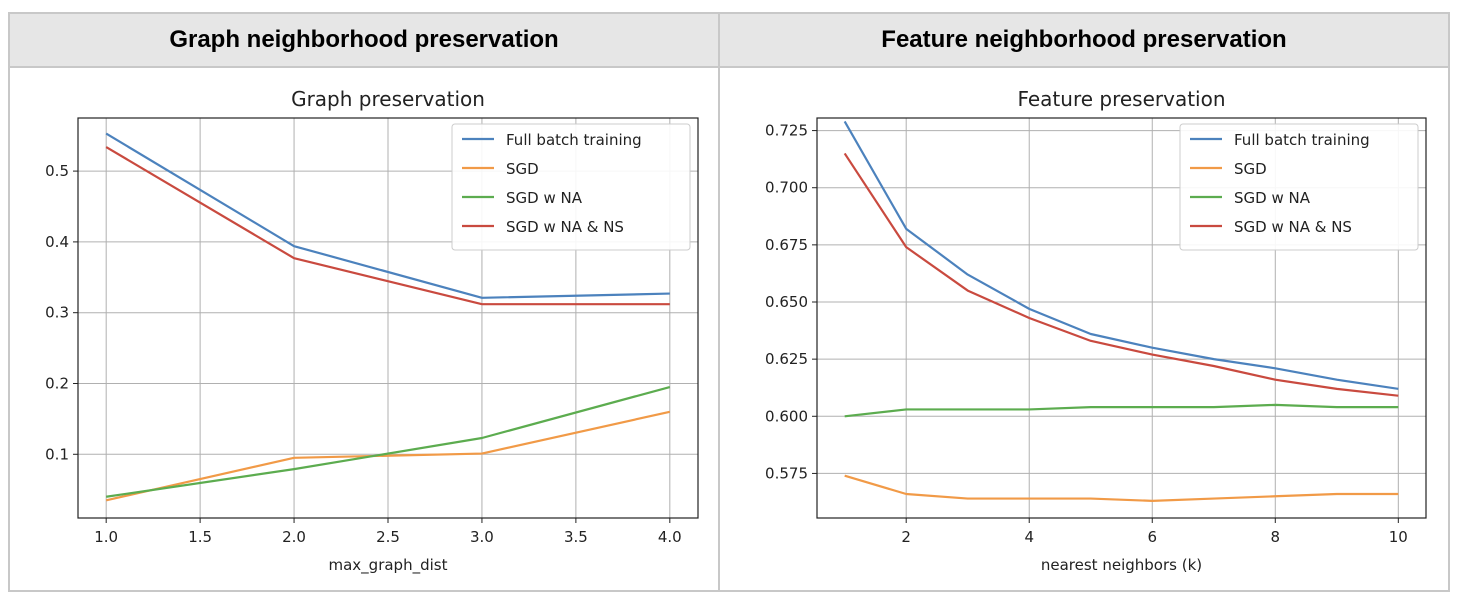 The height and width of the screenshot is (606, 1464). What do you see at coordinates (294, 537) in the screenshot?
I see `x-tick-label: 2.0` at bounding box center [294, 537].